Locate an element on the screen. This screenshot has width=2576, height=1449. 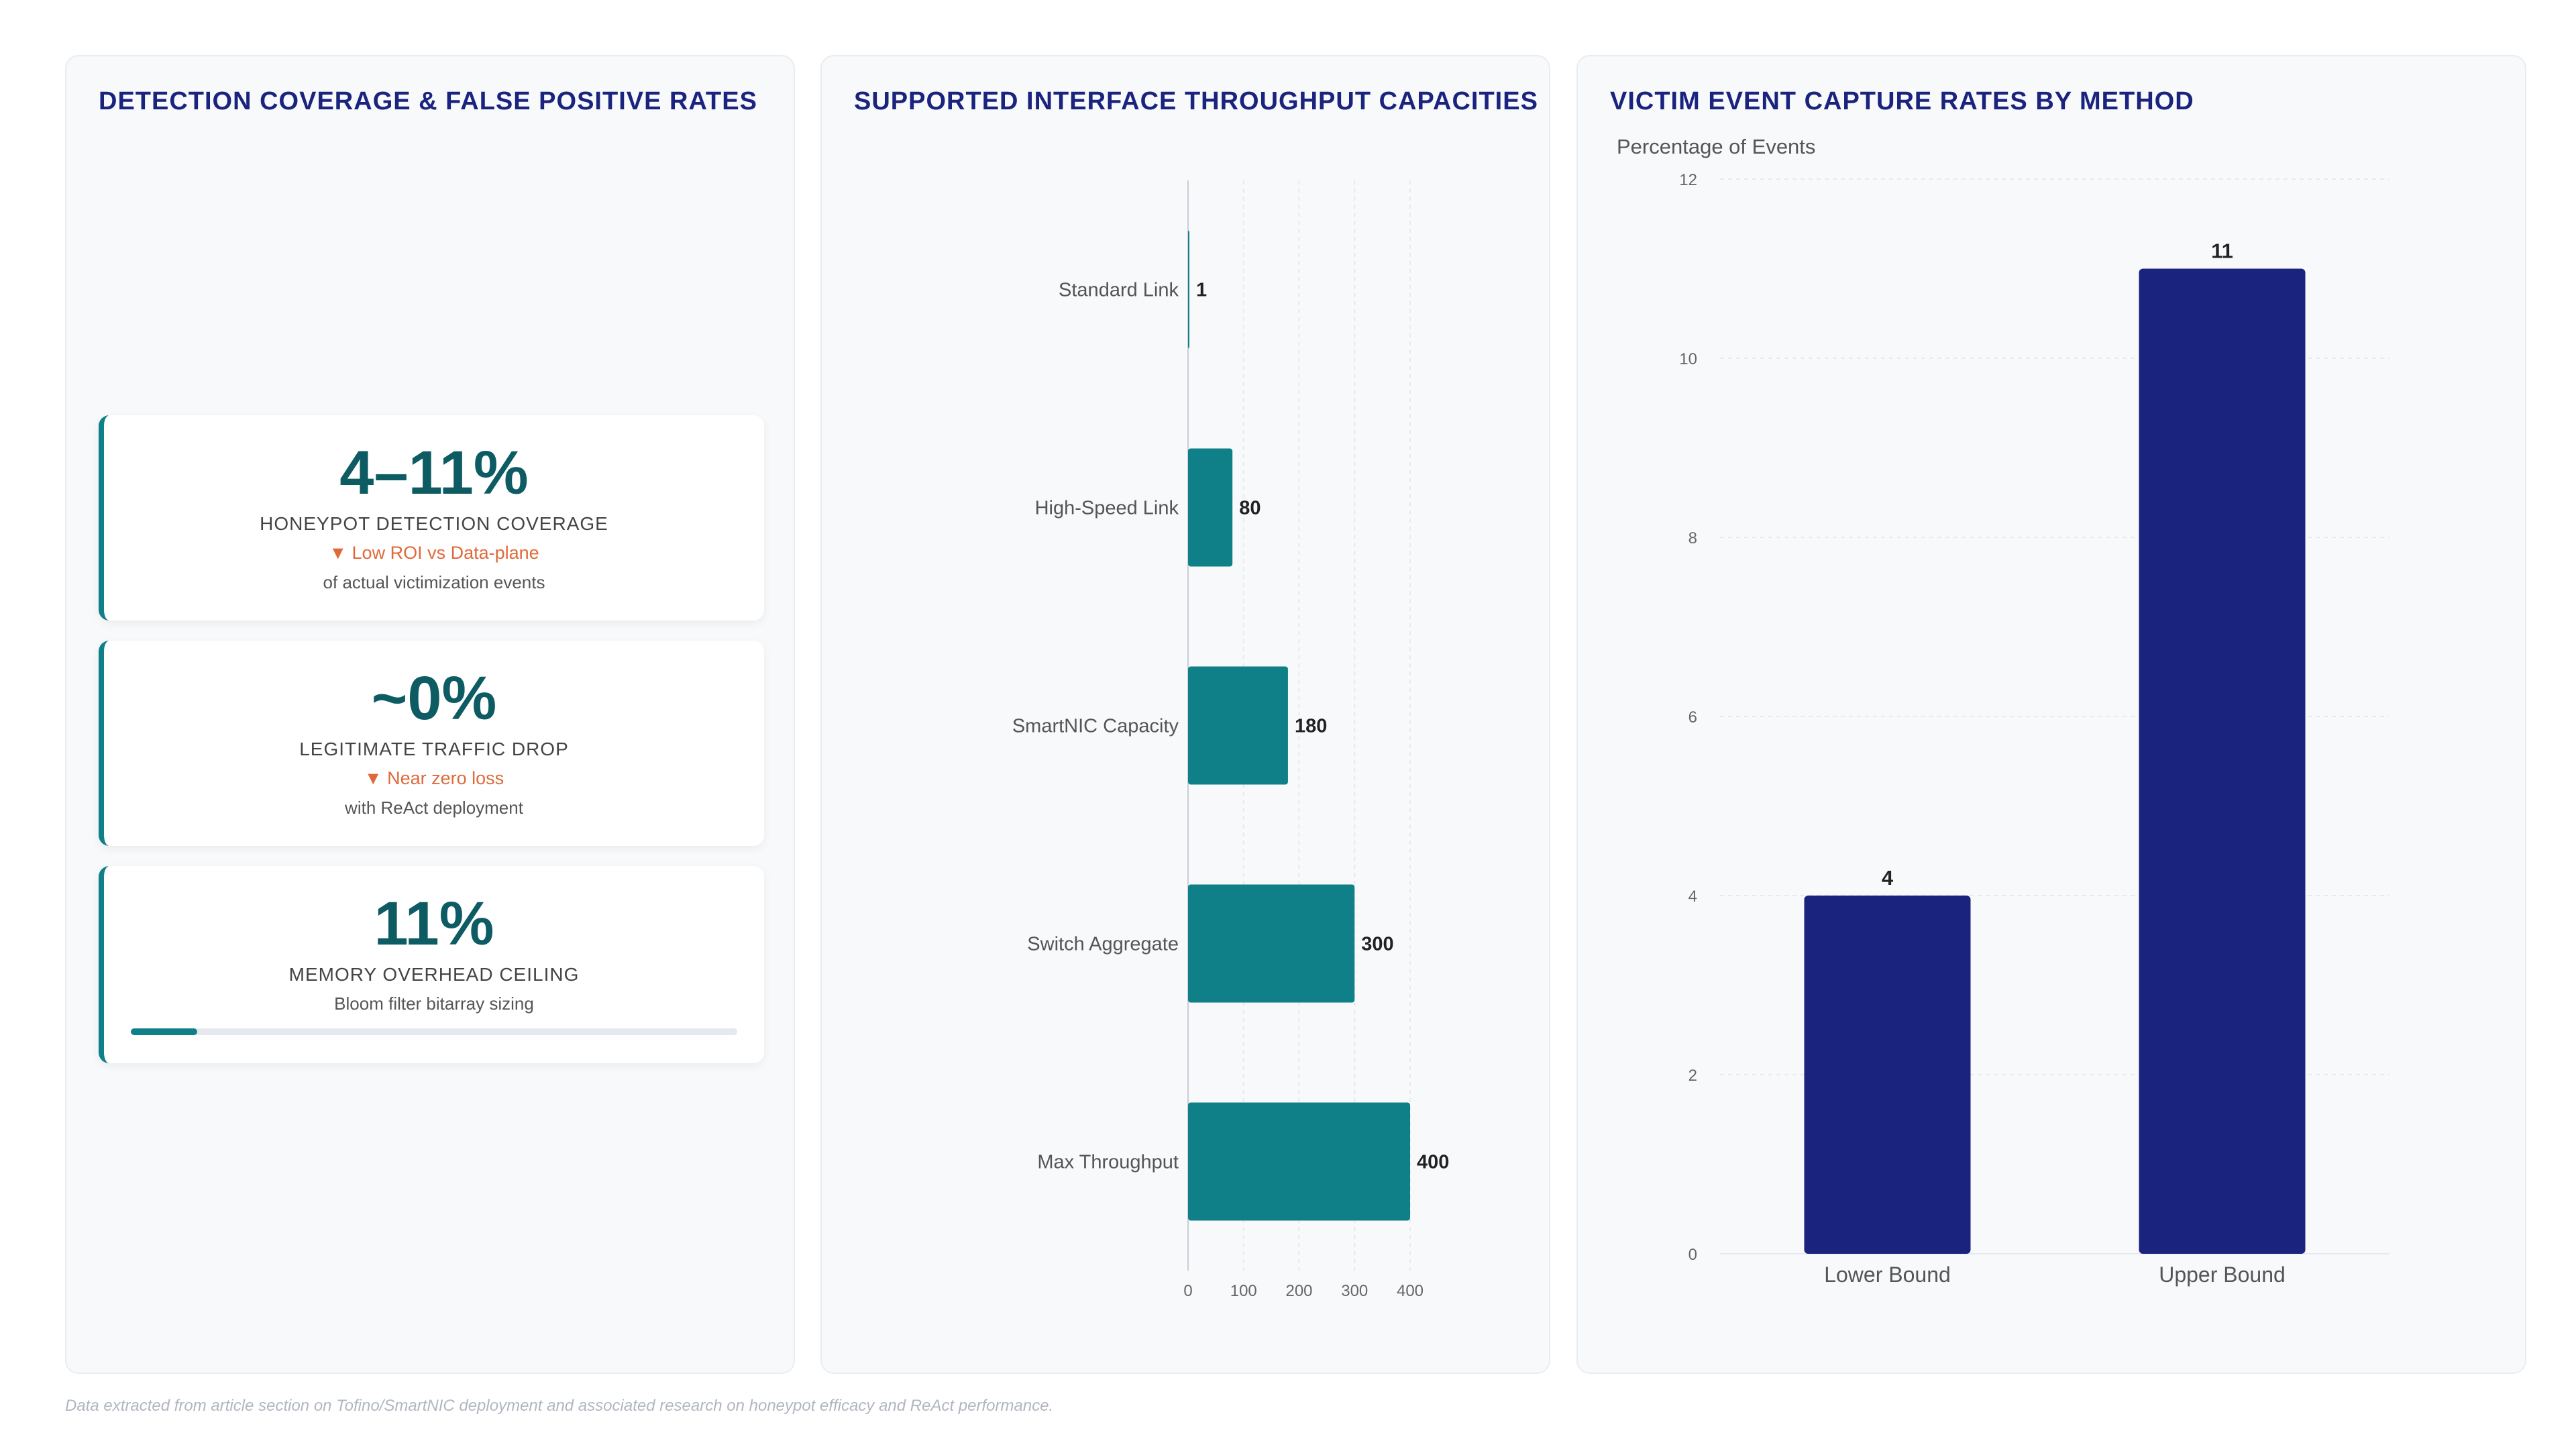
kpi-label: HONEYPOT DETECTION COVERAGE is located at coordinates (434, 523).